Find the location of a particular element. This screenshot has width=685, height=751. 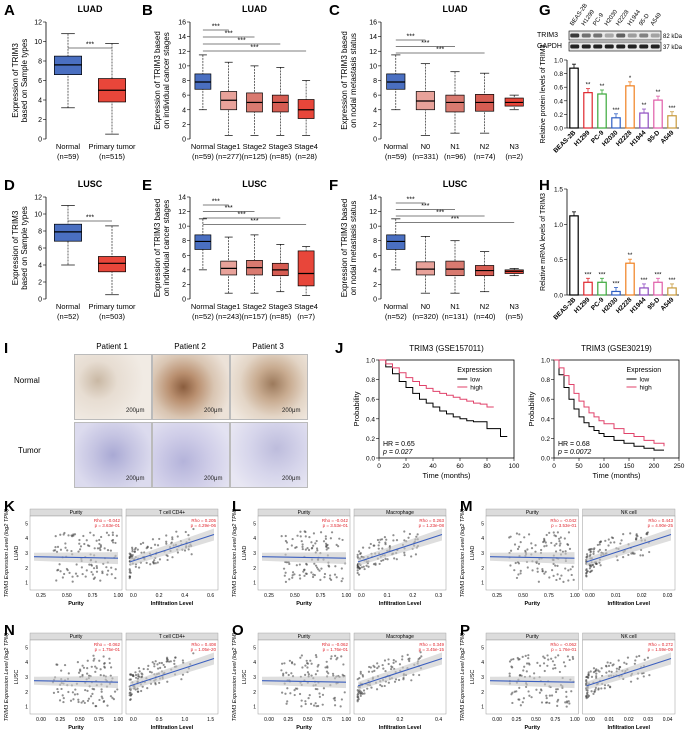

rho-label: Rho = -0.062 is located at coordinates (335, 644).